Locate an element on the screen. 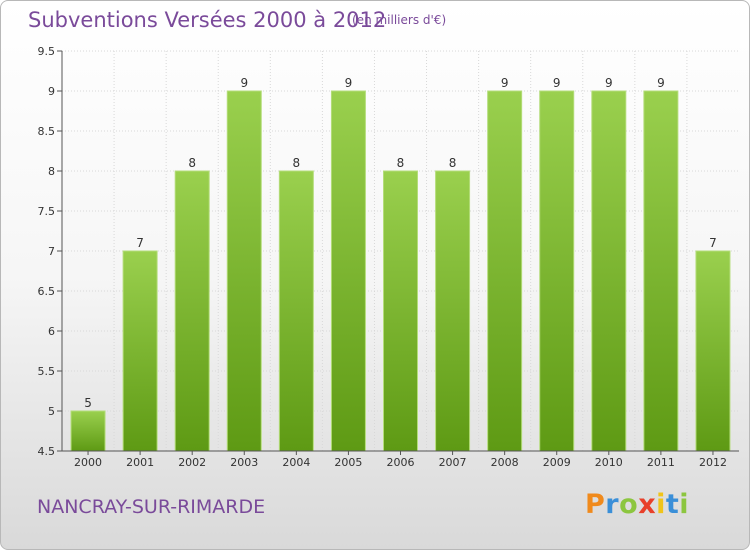 Image resolution: width=750 pixels, height=550 pixels. x-tick-label: 2006 is located at coordinates (401, 462).